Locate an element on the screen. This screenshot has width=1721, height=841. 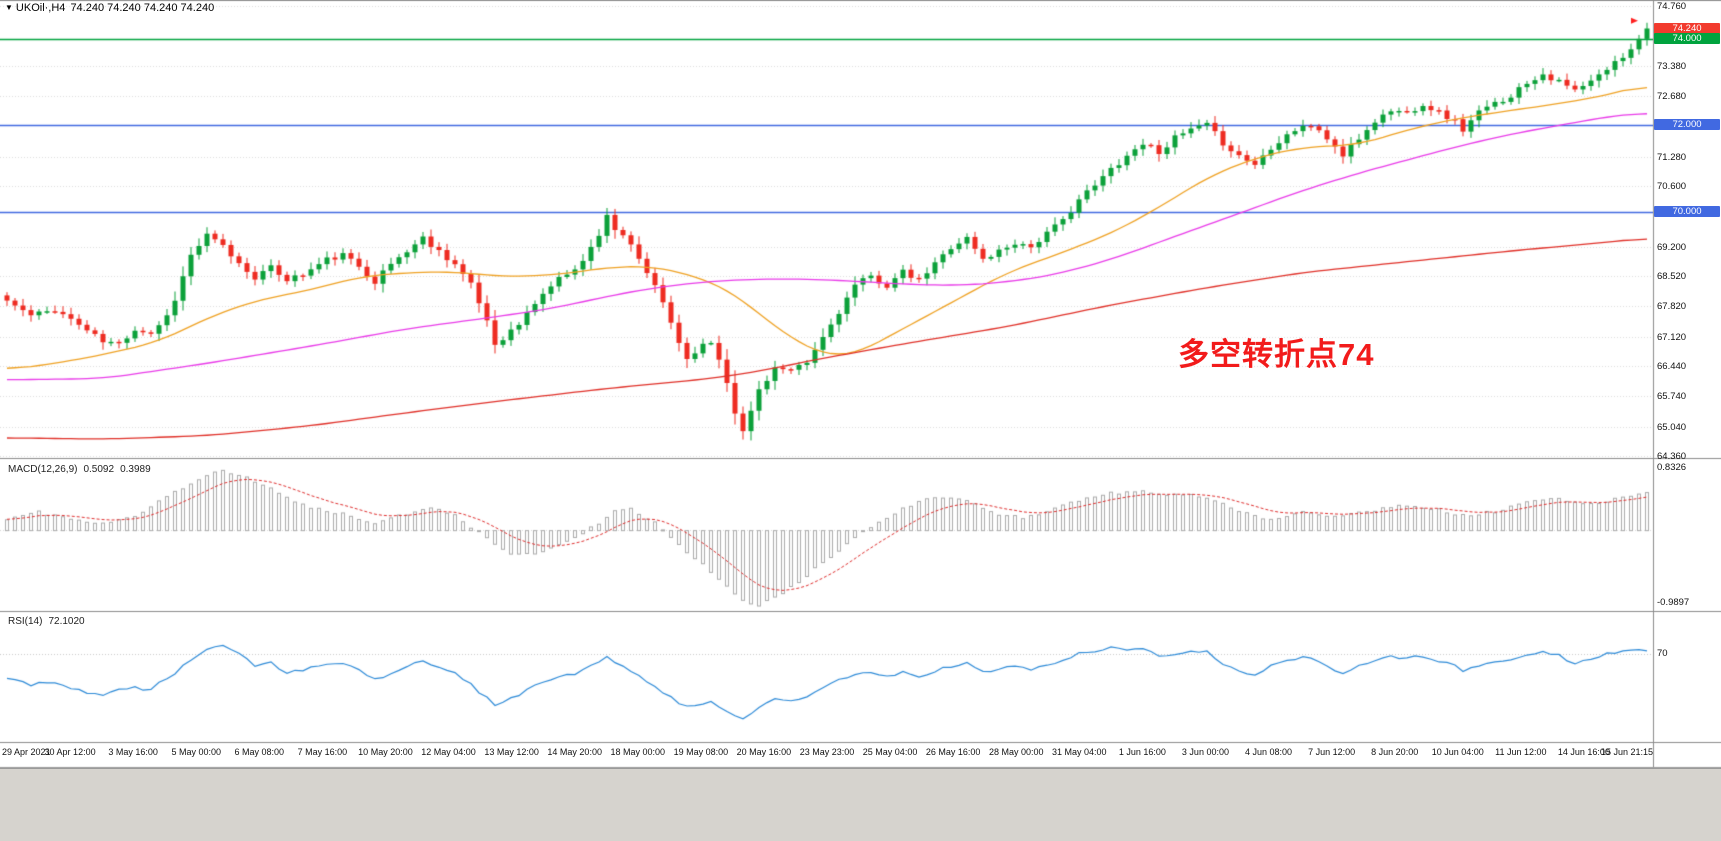
time-label: 18 May 00:00 is located at coordinates (638, 752).